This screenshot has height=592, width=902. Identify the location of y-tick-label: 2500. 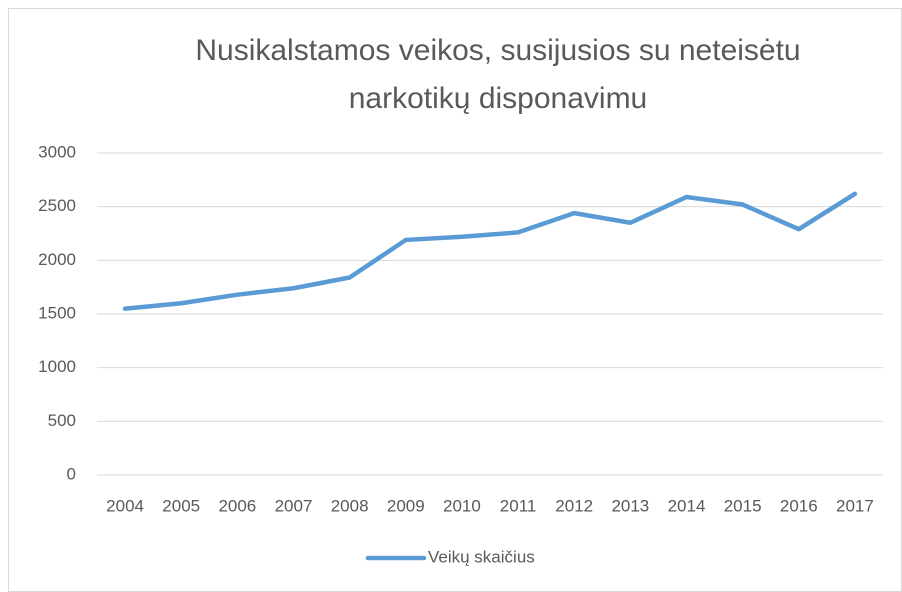
(57, 205).